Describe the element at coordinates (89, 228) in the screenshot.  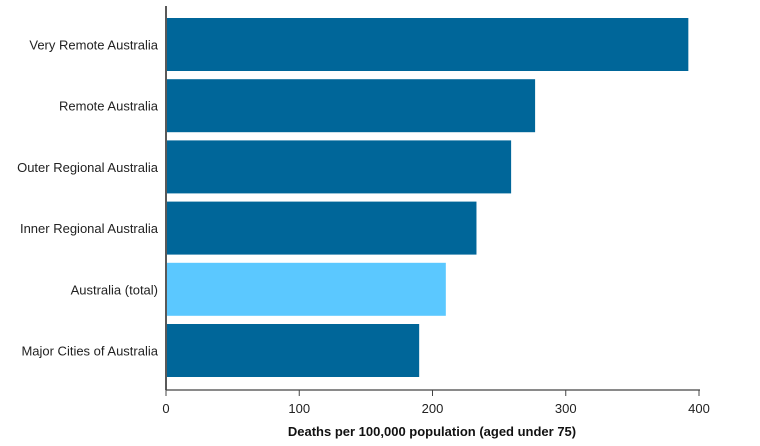
I see `category-label: Inner Regional Australia` at that location.